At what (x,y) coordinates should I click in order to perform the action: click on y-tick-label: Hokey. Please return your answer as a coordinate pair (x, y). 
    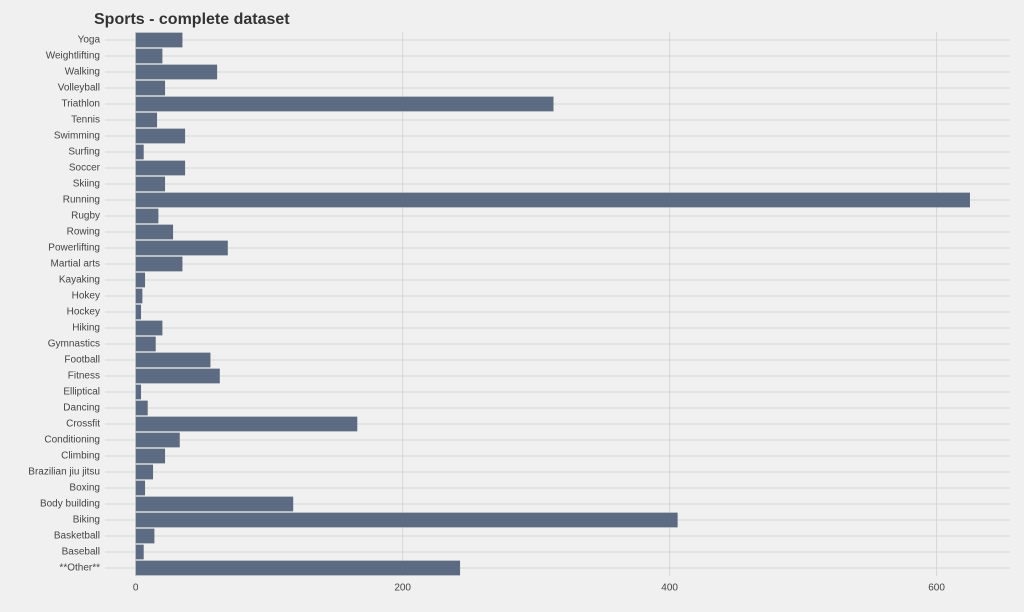
    Looking at the image, I should click on (86, 296).